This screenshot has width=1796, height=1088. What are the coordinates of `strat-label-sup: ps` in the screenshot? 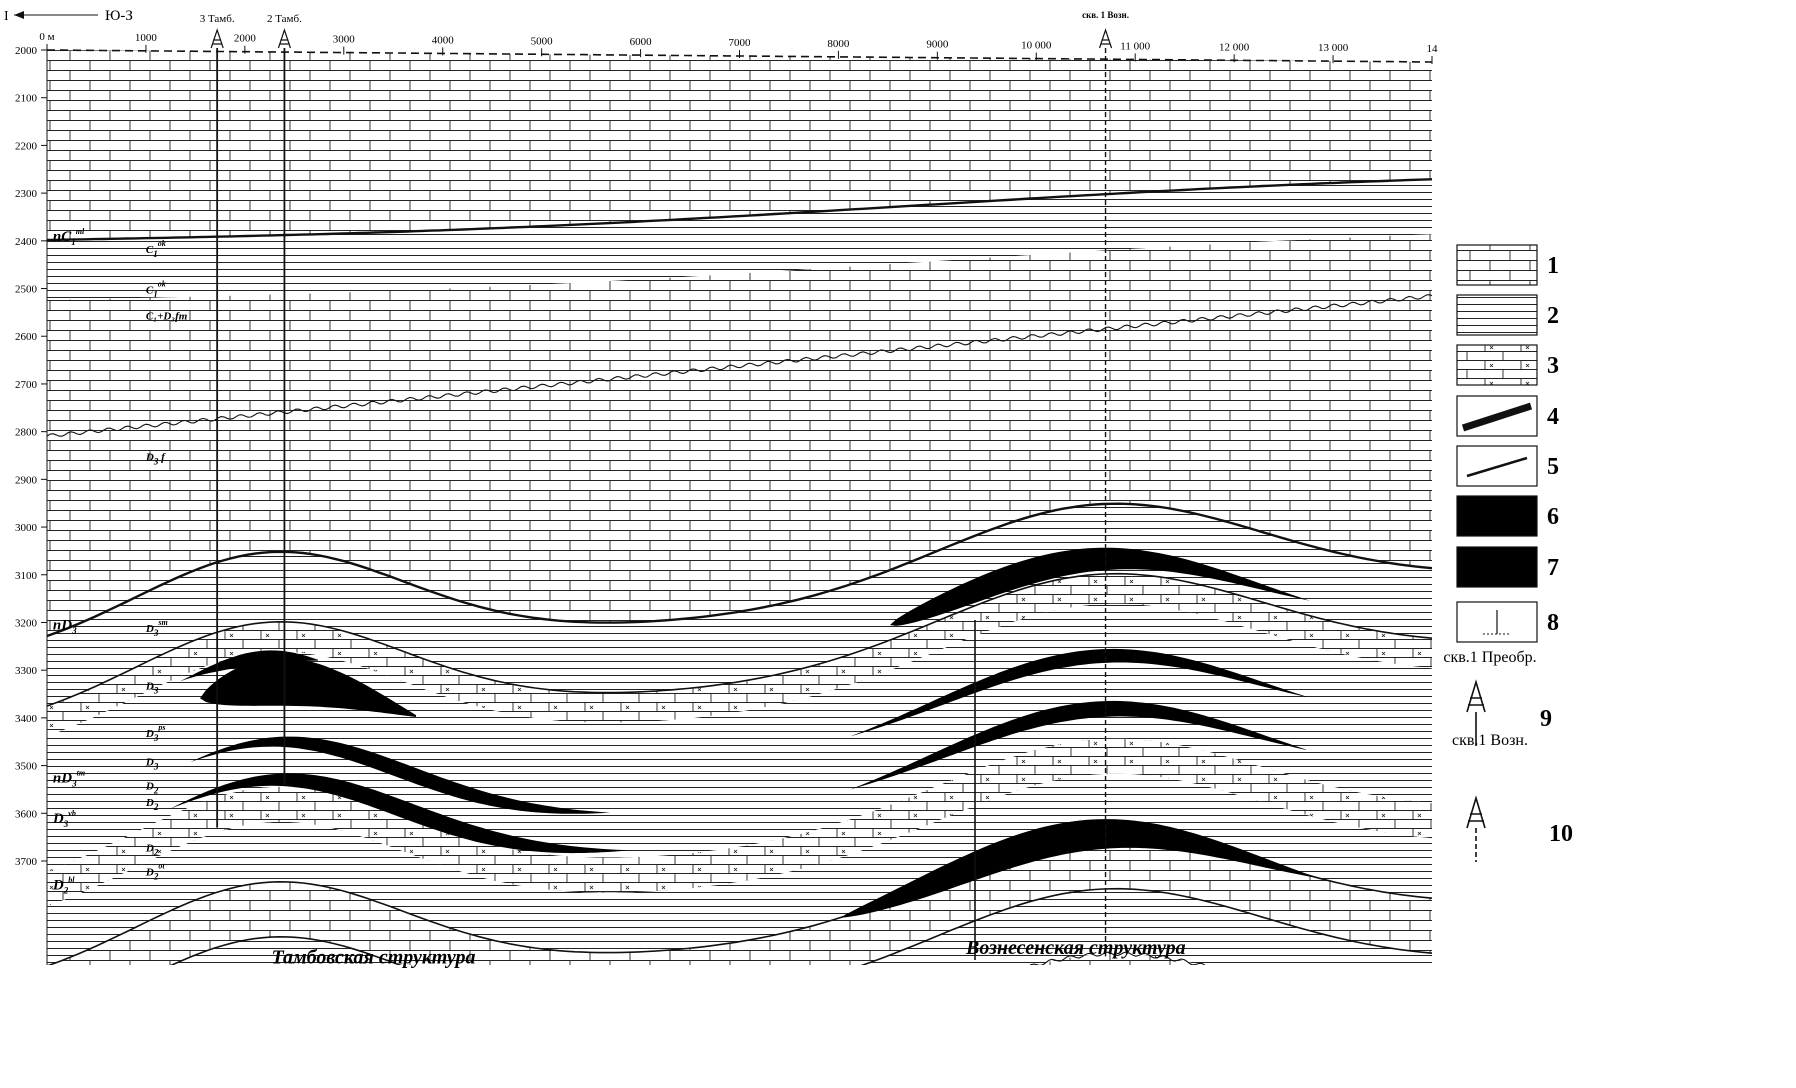 It's located at (161, 727).